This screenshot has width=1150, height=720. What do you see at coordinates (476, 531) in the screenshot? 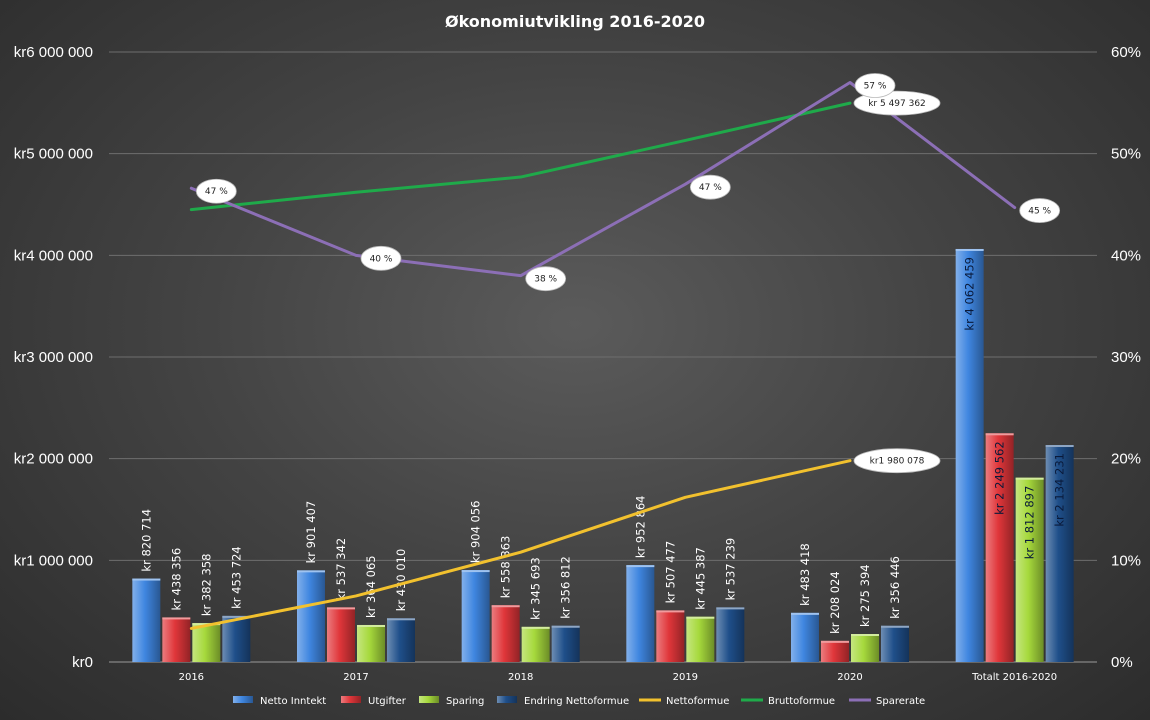
I see `bar-value-label: kr 904 056` at bounding box center [476, 531].